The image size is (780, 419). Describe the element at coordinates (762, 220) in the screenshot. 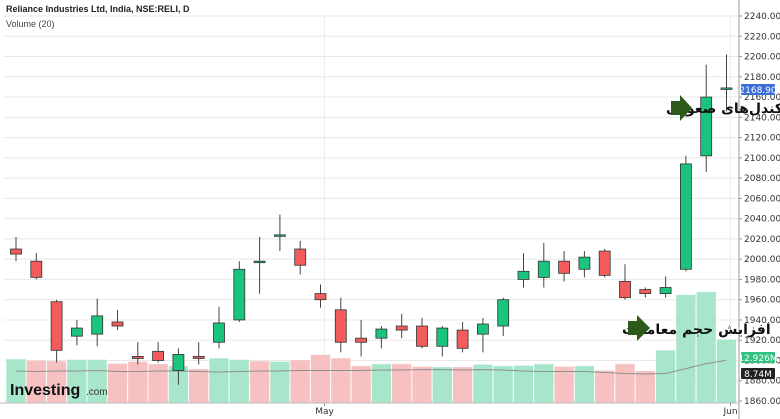

I see `y-tick-label: 2040.00` at that location.